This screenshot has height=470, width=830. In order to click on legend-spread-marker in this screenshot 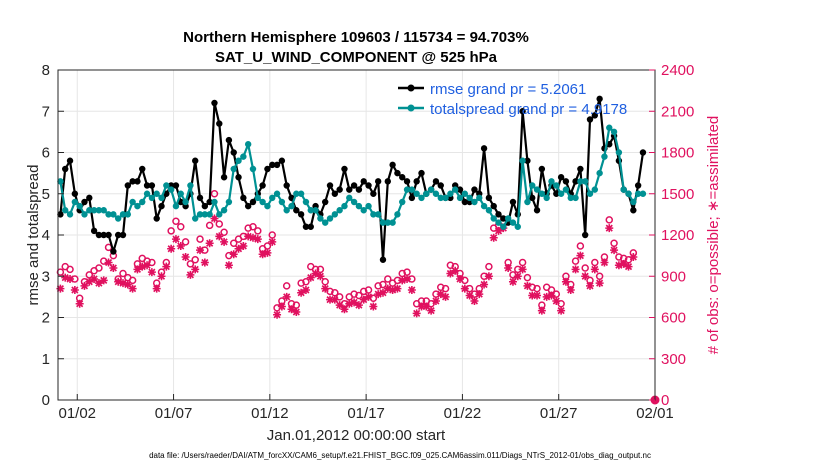, I will do `click(411, 108)`.